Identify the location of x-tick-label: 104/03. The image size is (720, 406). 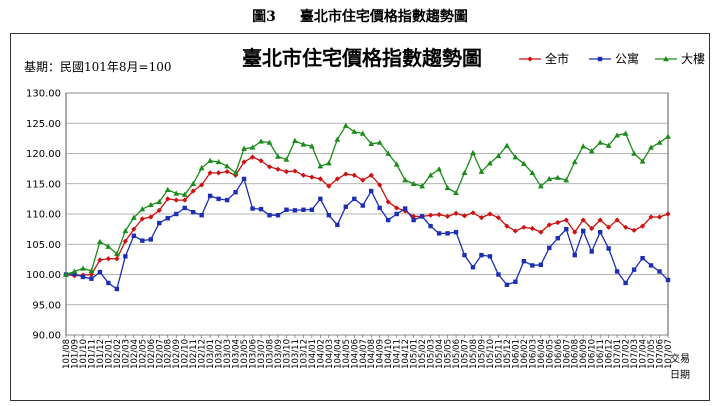
(330, 354).